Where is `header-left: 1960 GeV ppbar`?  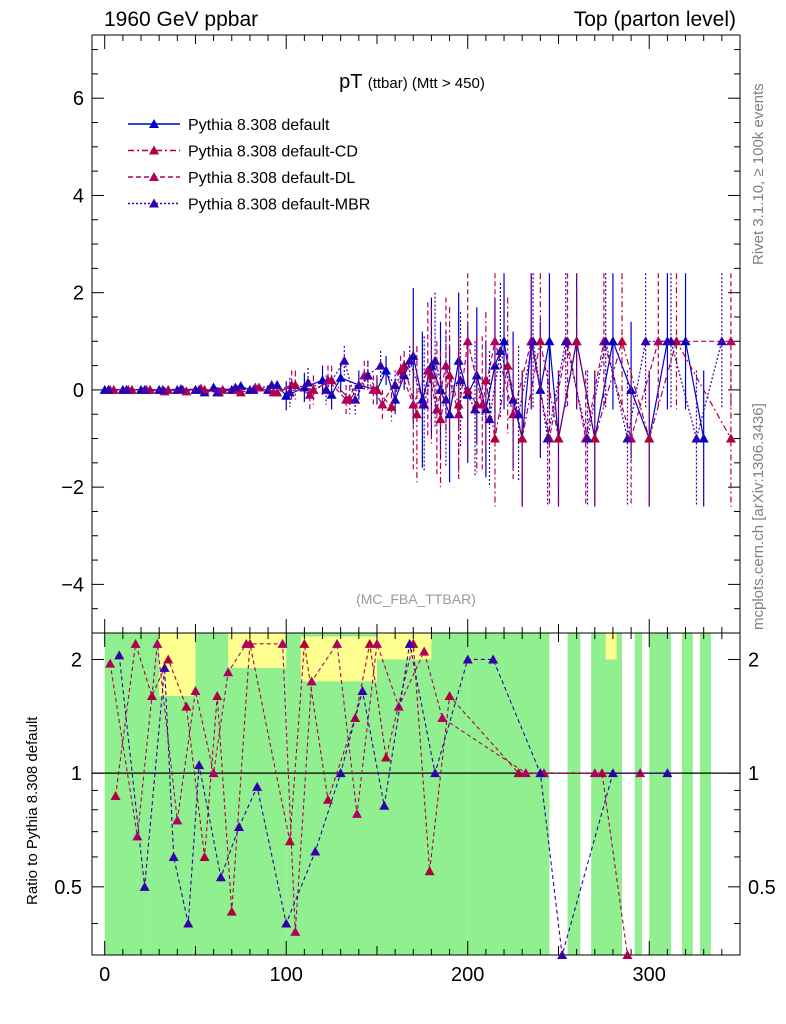 header-left: 1960 GeV ppbar is located at coordinates (181, 19).